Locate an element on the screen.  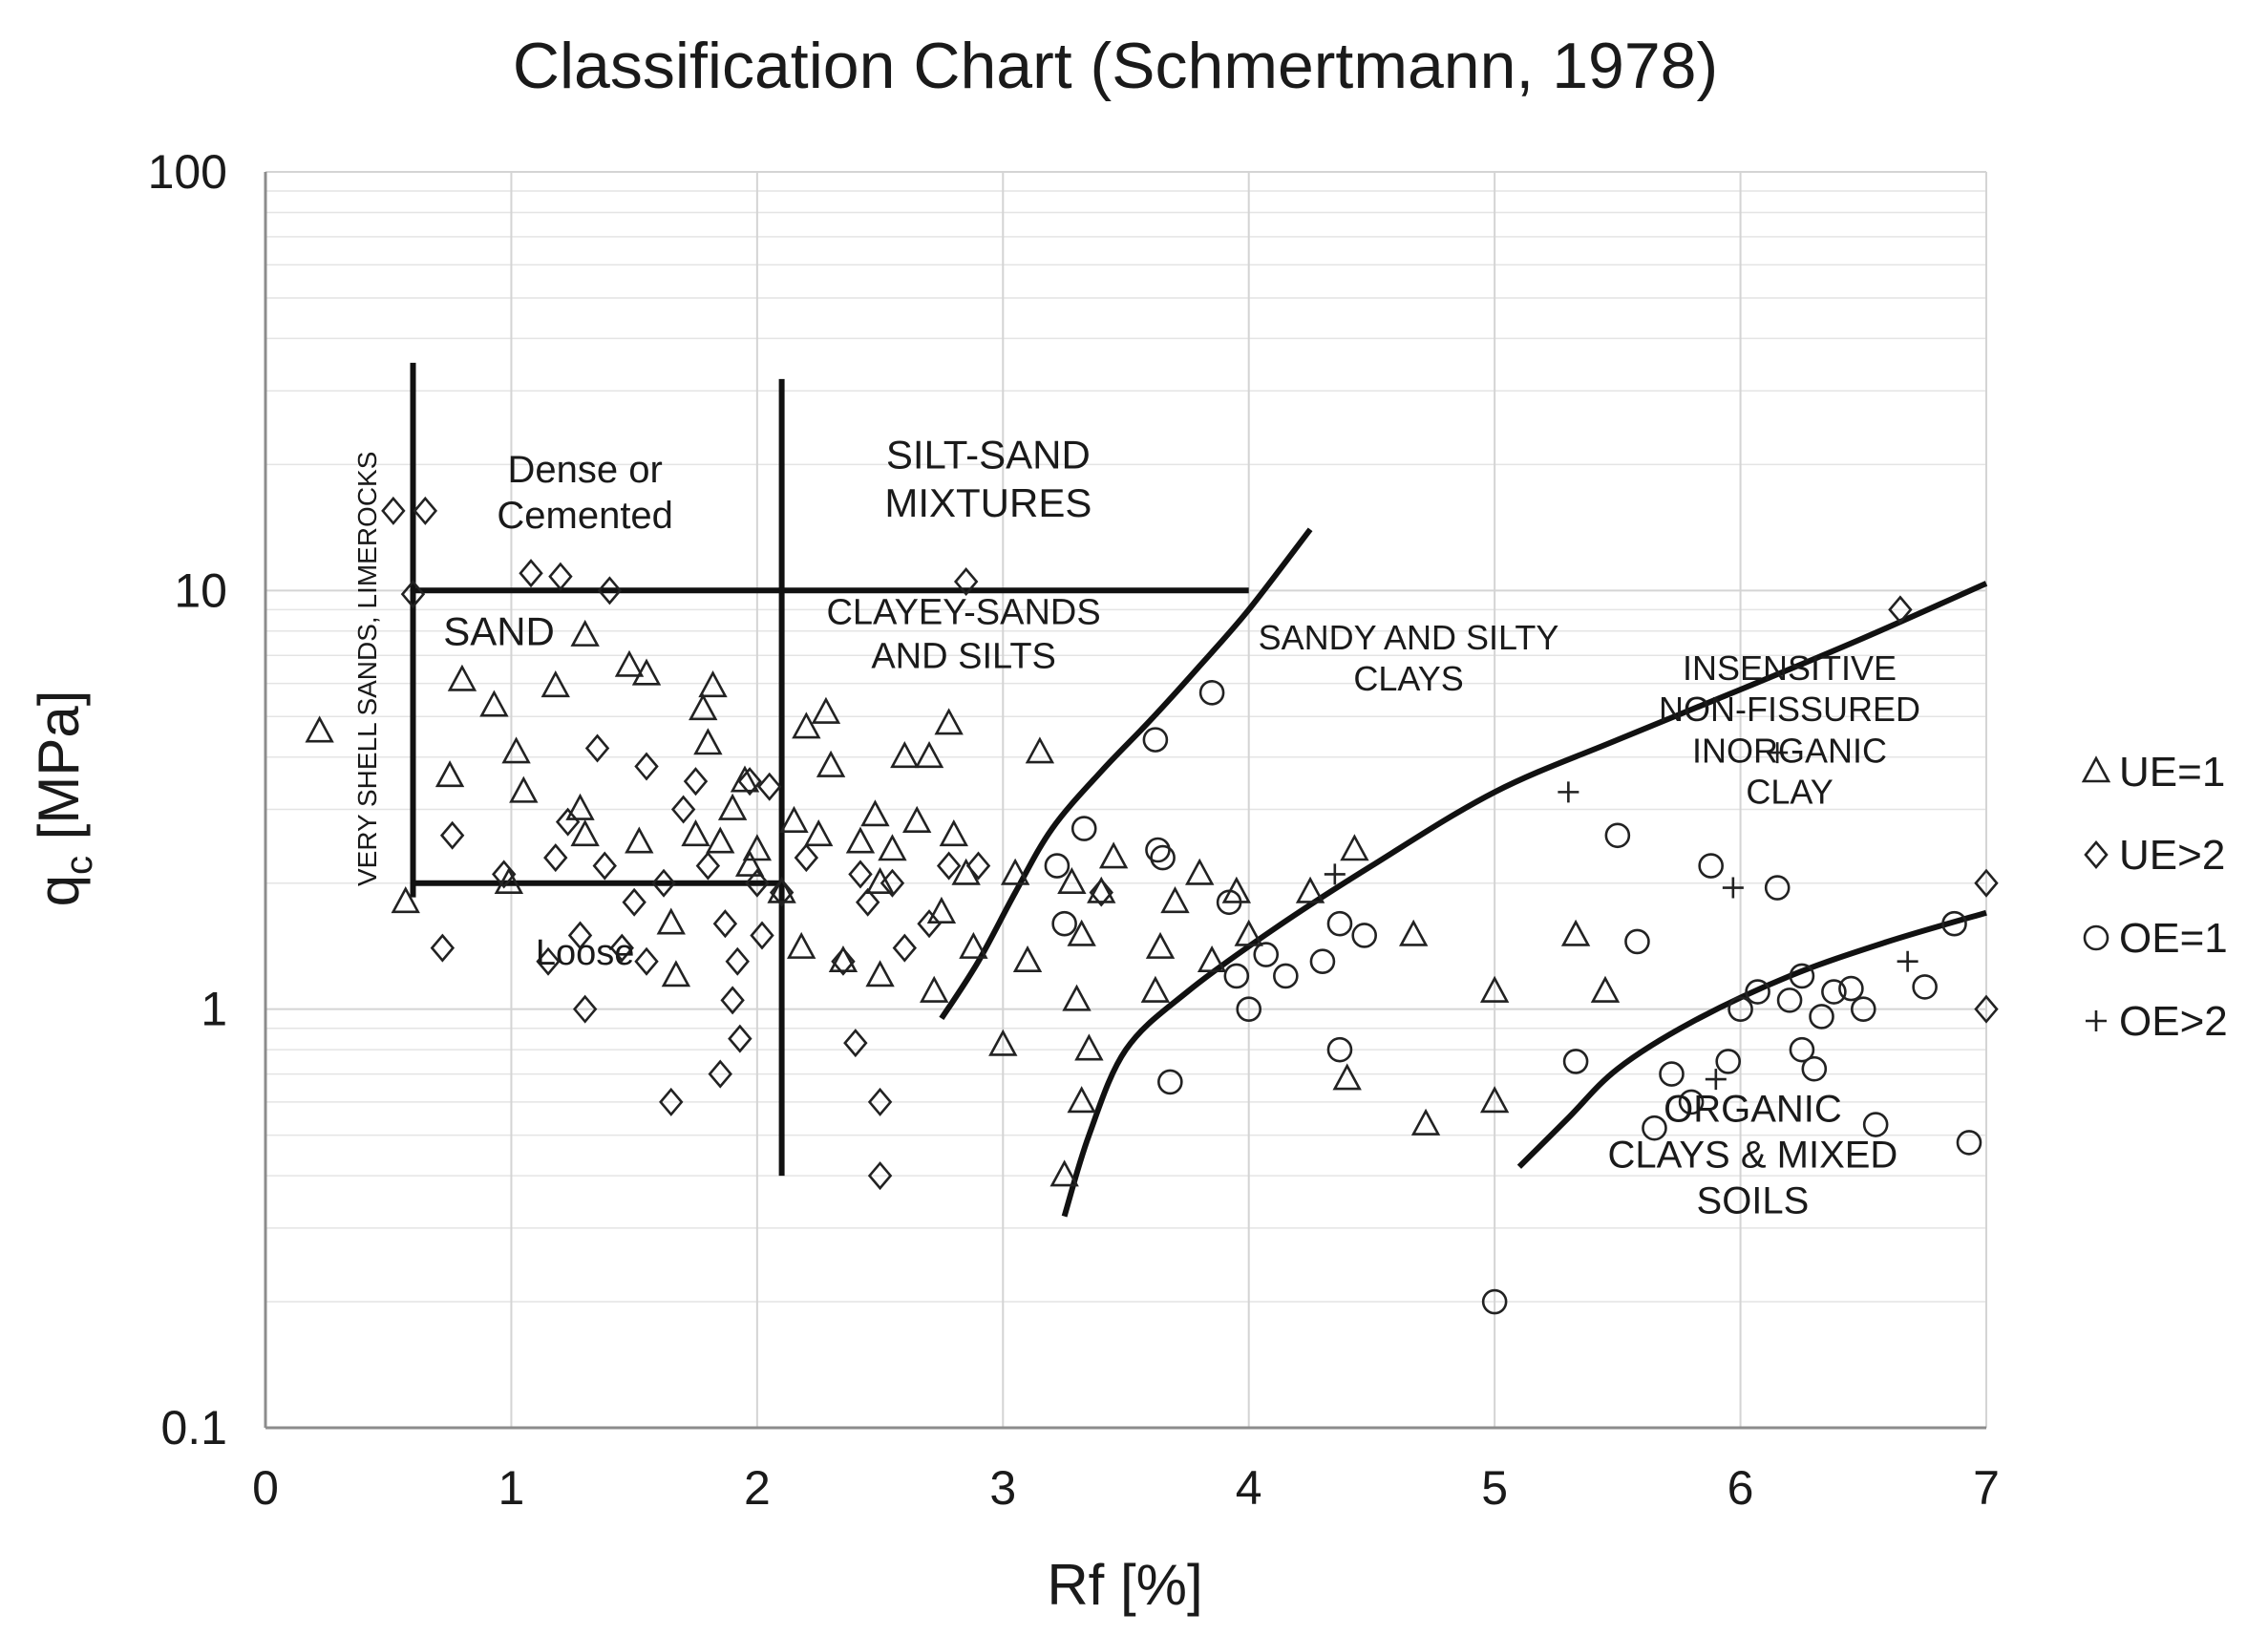
y-axis-title-subscript: c is located at coordinates (79, 865).